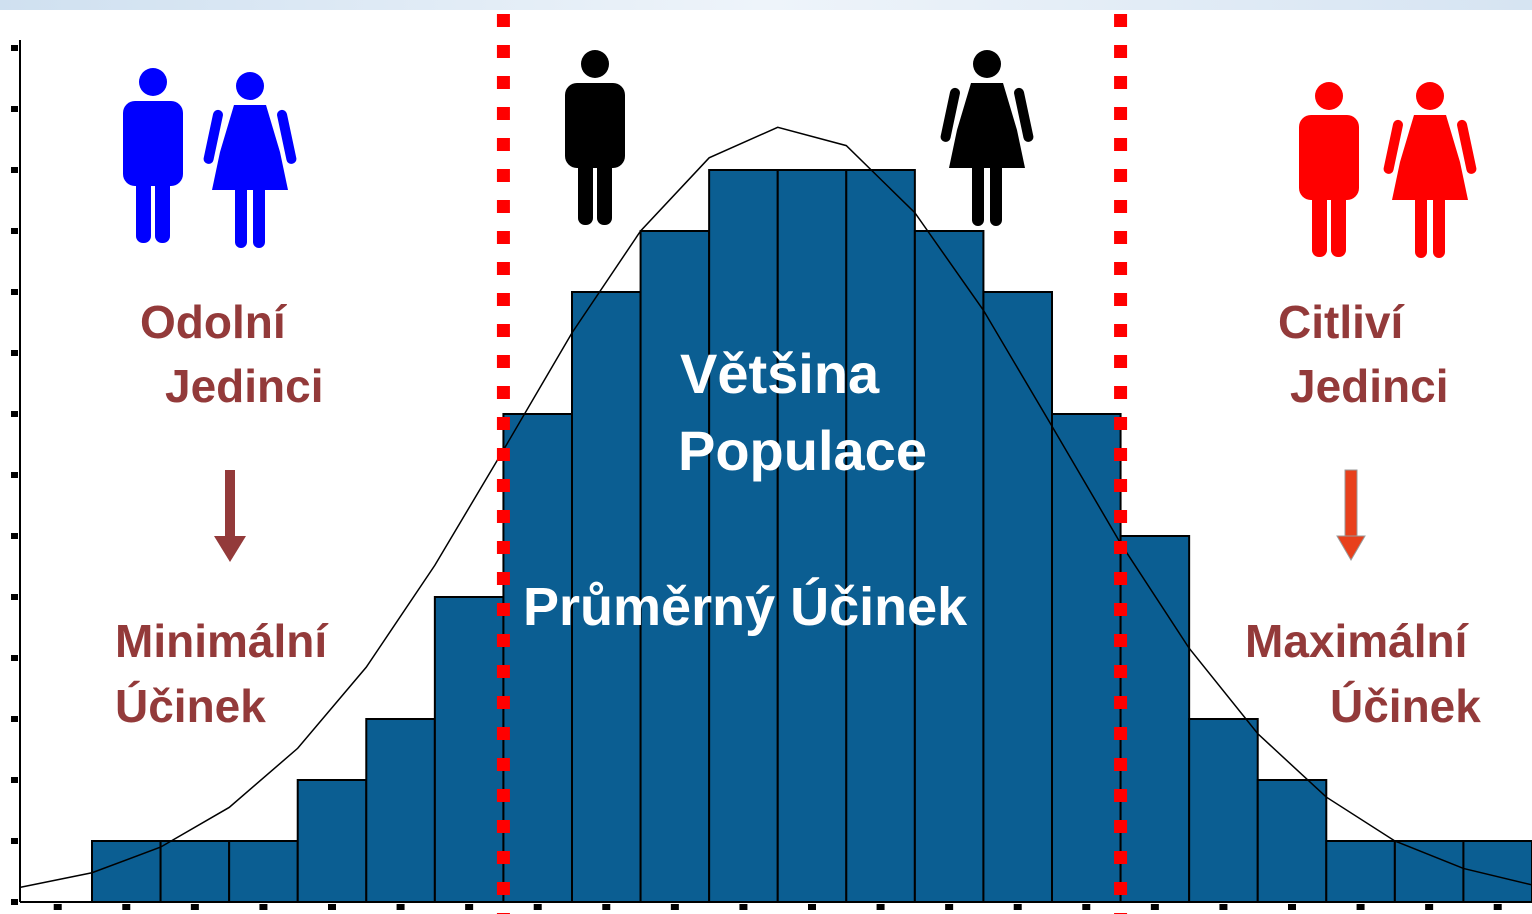  What do you see at coordinates (780, 373) in the screenshot?
I see `annotation: Většina` at bounding box center [780, 373].